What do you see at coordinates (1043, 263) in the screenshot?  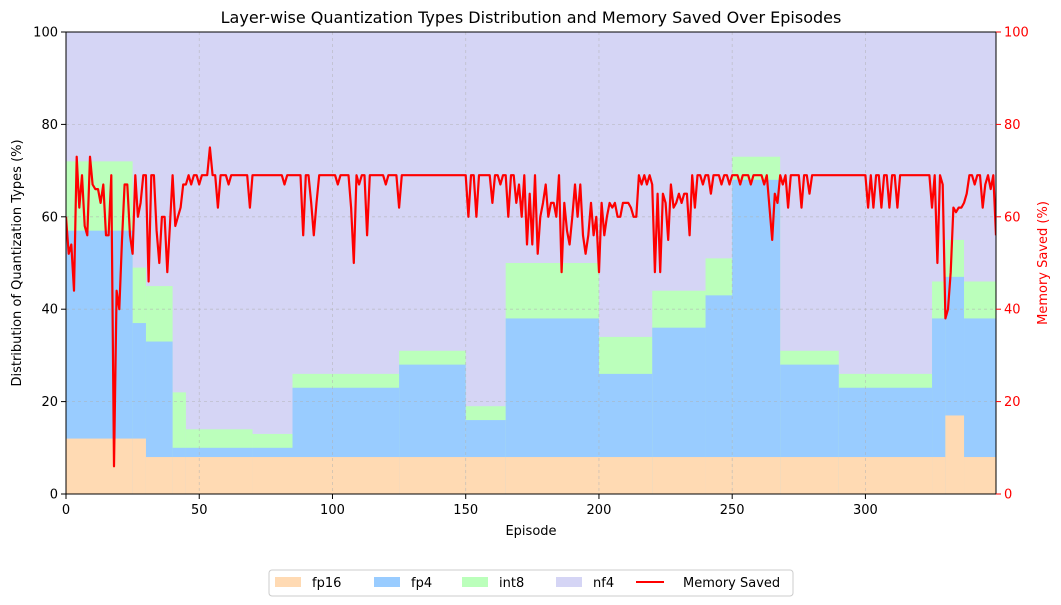 I see `y2-axis-title: Memory Saved (%)` at bounding box center [1043, 263].